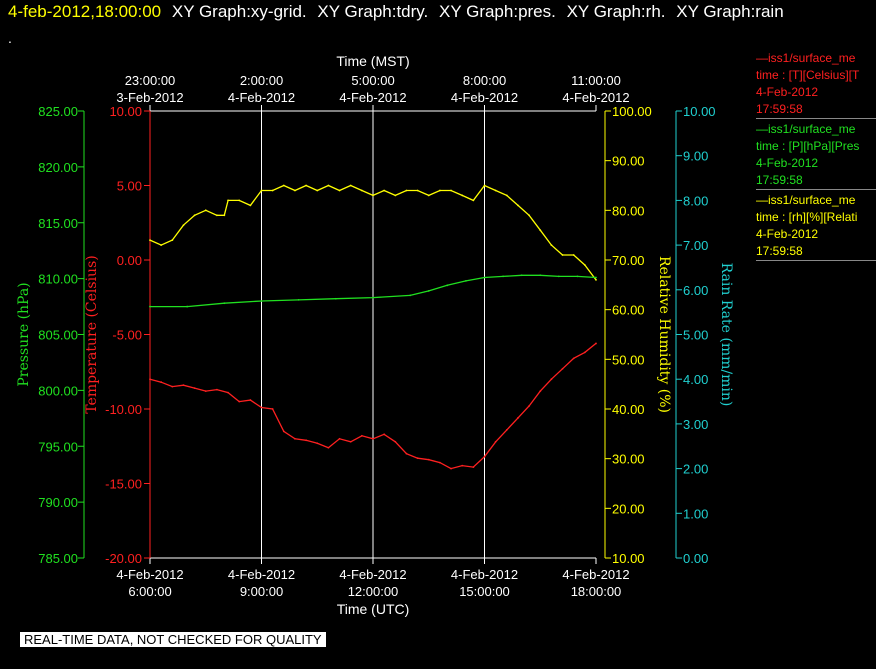 The width and height of the screenshot is (876, 669). What do you see at coordinates (58, 223) in the screenshot?
I see `pressure-axis-tick-label: 815.00` at bounding box center [58, 223].